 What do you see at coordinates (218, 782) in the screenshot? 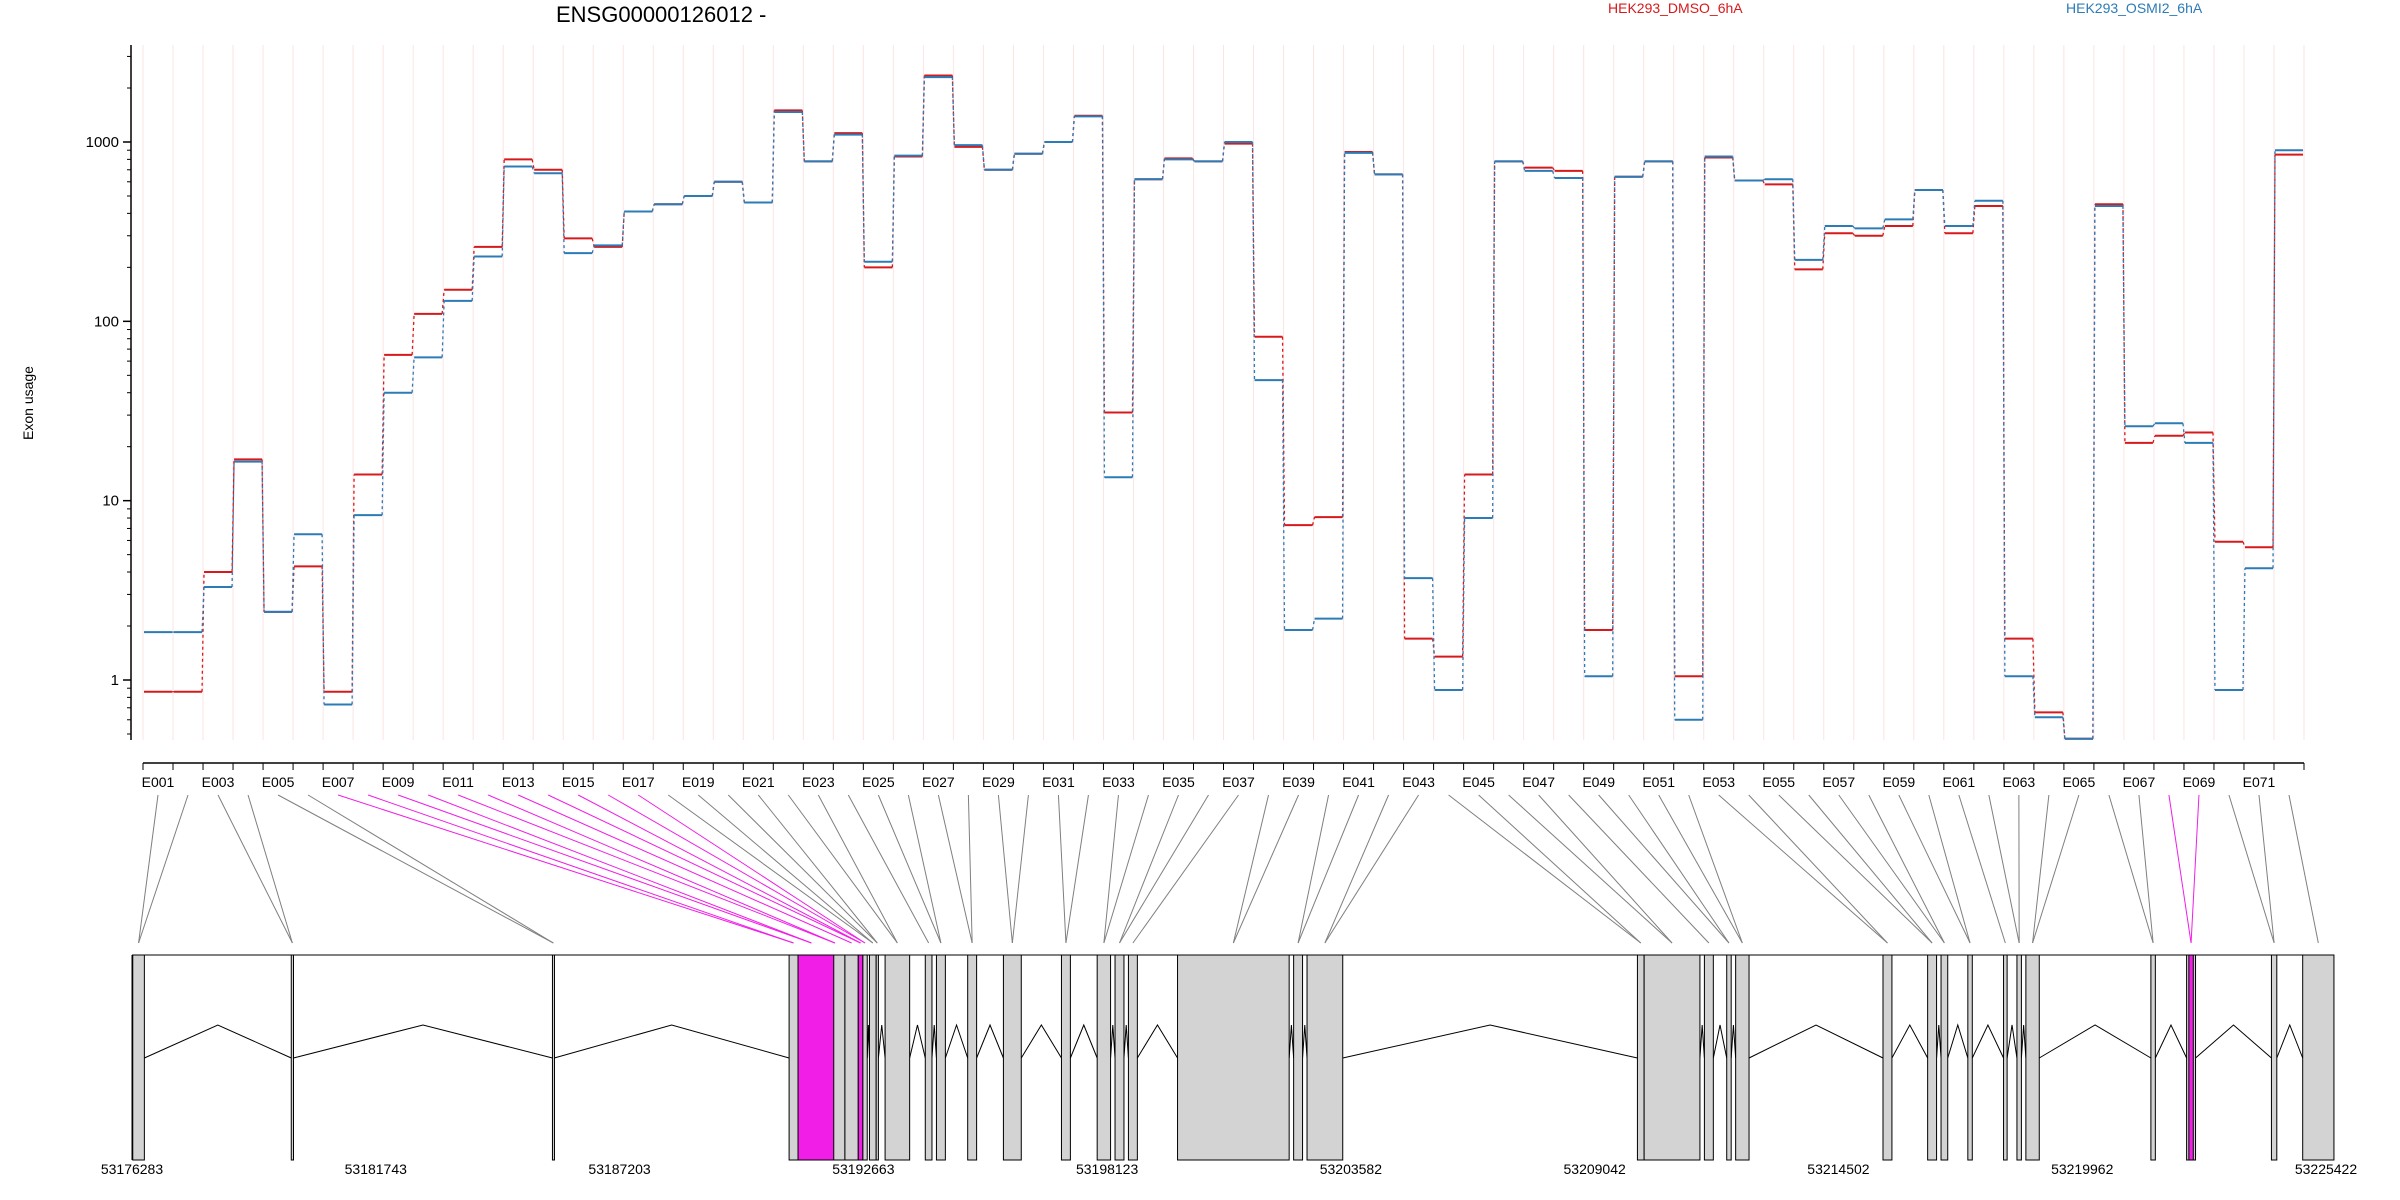
I see `x-tick-label: E003` at bounding box center [218, 782].